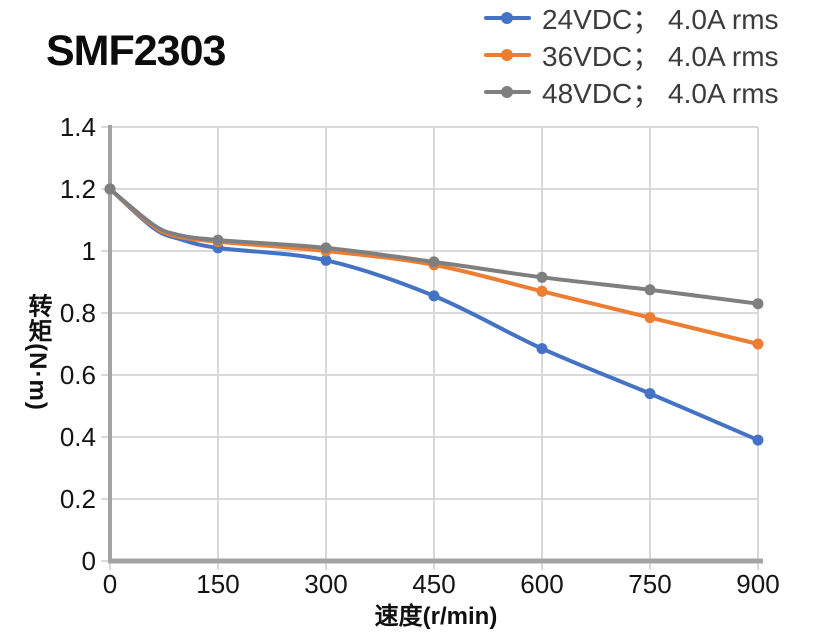 The height and width of the screenshot is (640, 831). I want to click on x-tick-label: 0, so click(110, 584).